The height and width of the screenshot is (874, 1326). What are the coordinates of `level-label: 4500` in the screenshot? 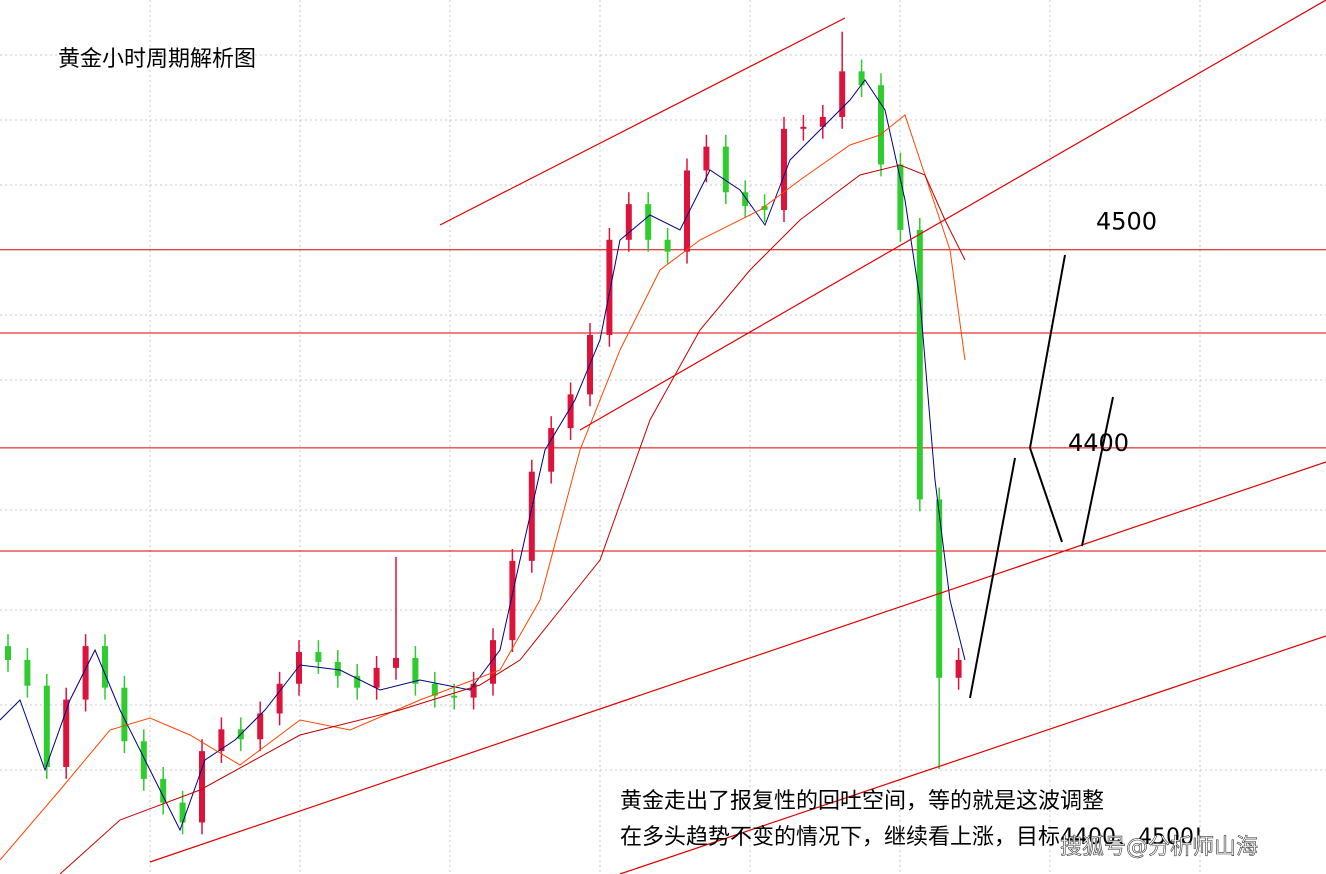 It's located at (1126, 222).